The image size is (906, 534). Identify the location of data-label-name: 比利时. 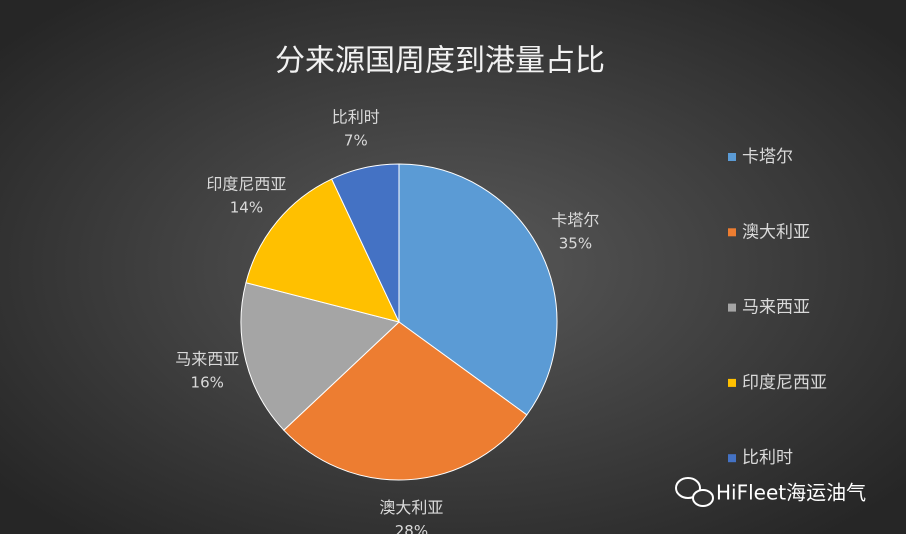
(356, 116).